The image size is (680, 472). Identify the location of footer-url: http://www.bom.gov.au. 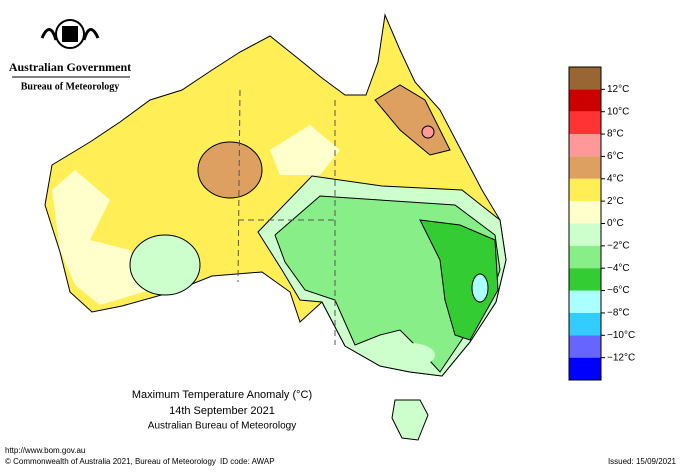
(45, 450).